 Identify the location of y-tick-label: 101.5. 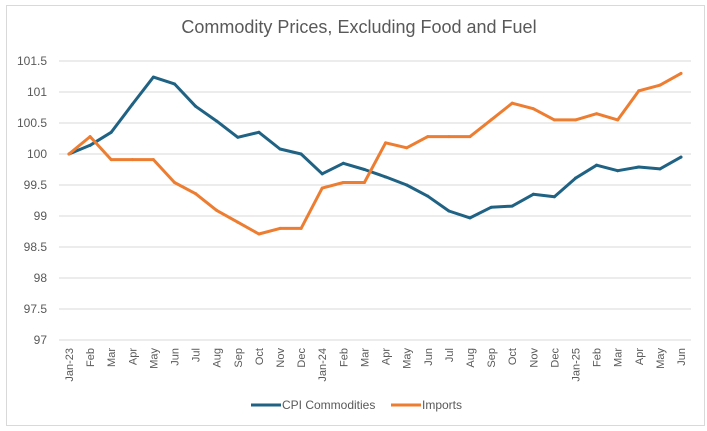
(32, 61).